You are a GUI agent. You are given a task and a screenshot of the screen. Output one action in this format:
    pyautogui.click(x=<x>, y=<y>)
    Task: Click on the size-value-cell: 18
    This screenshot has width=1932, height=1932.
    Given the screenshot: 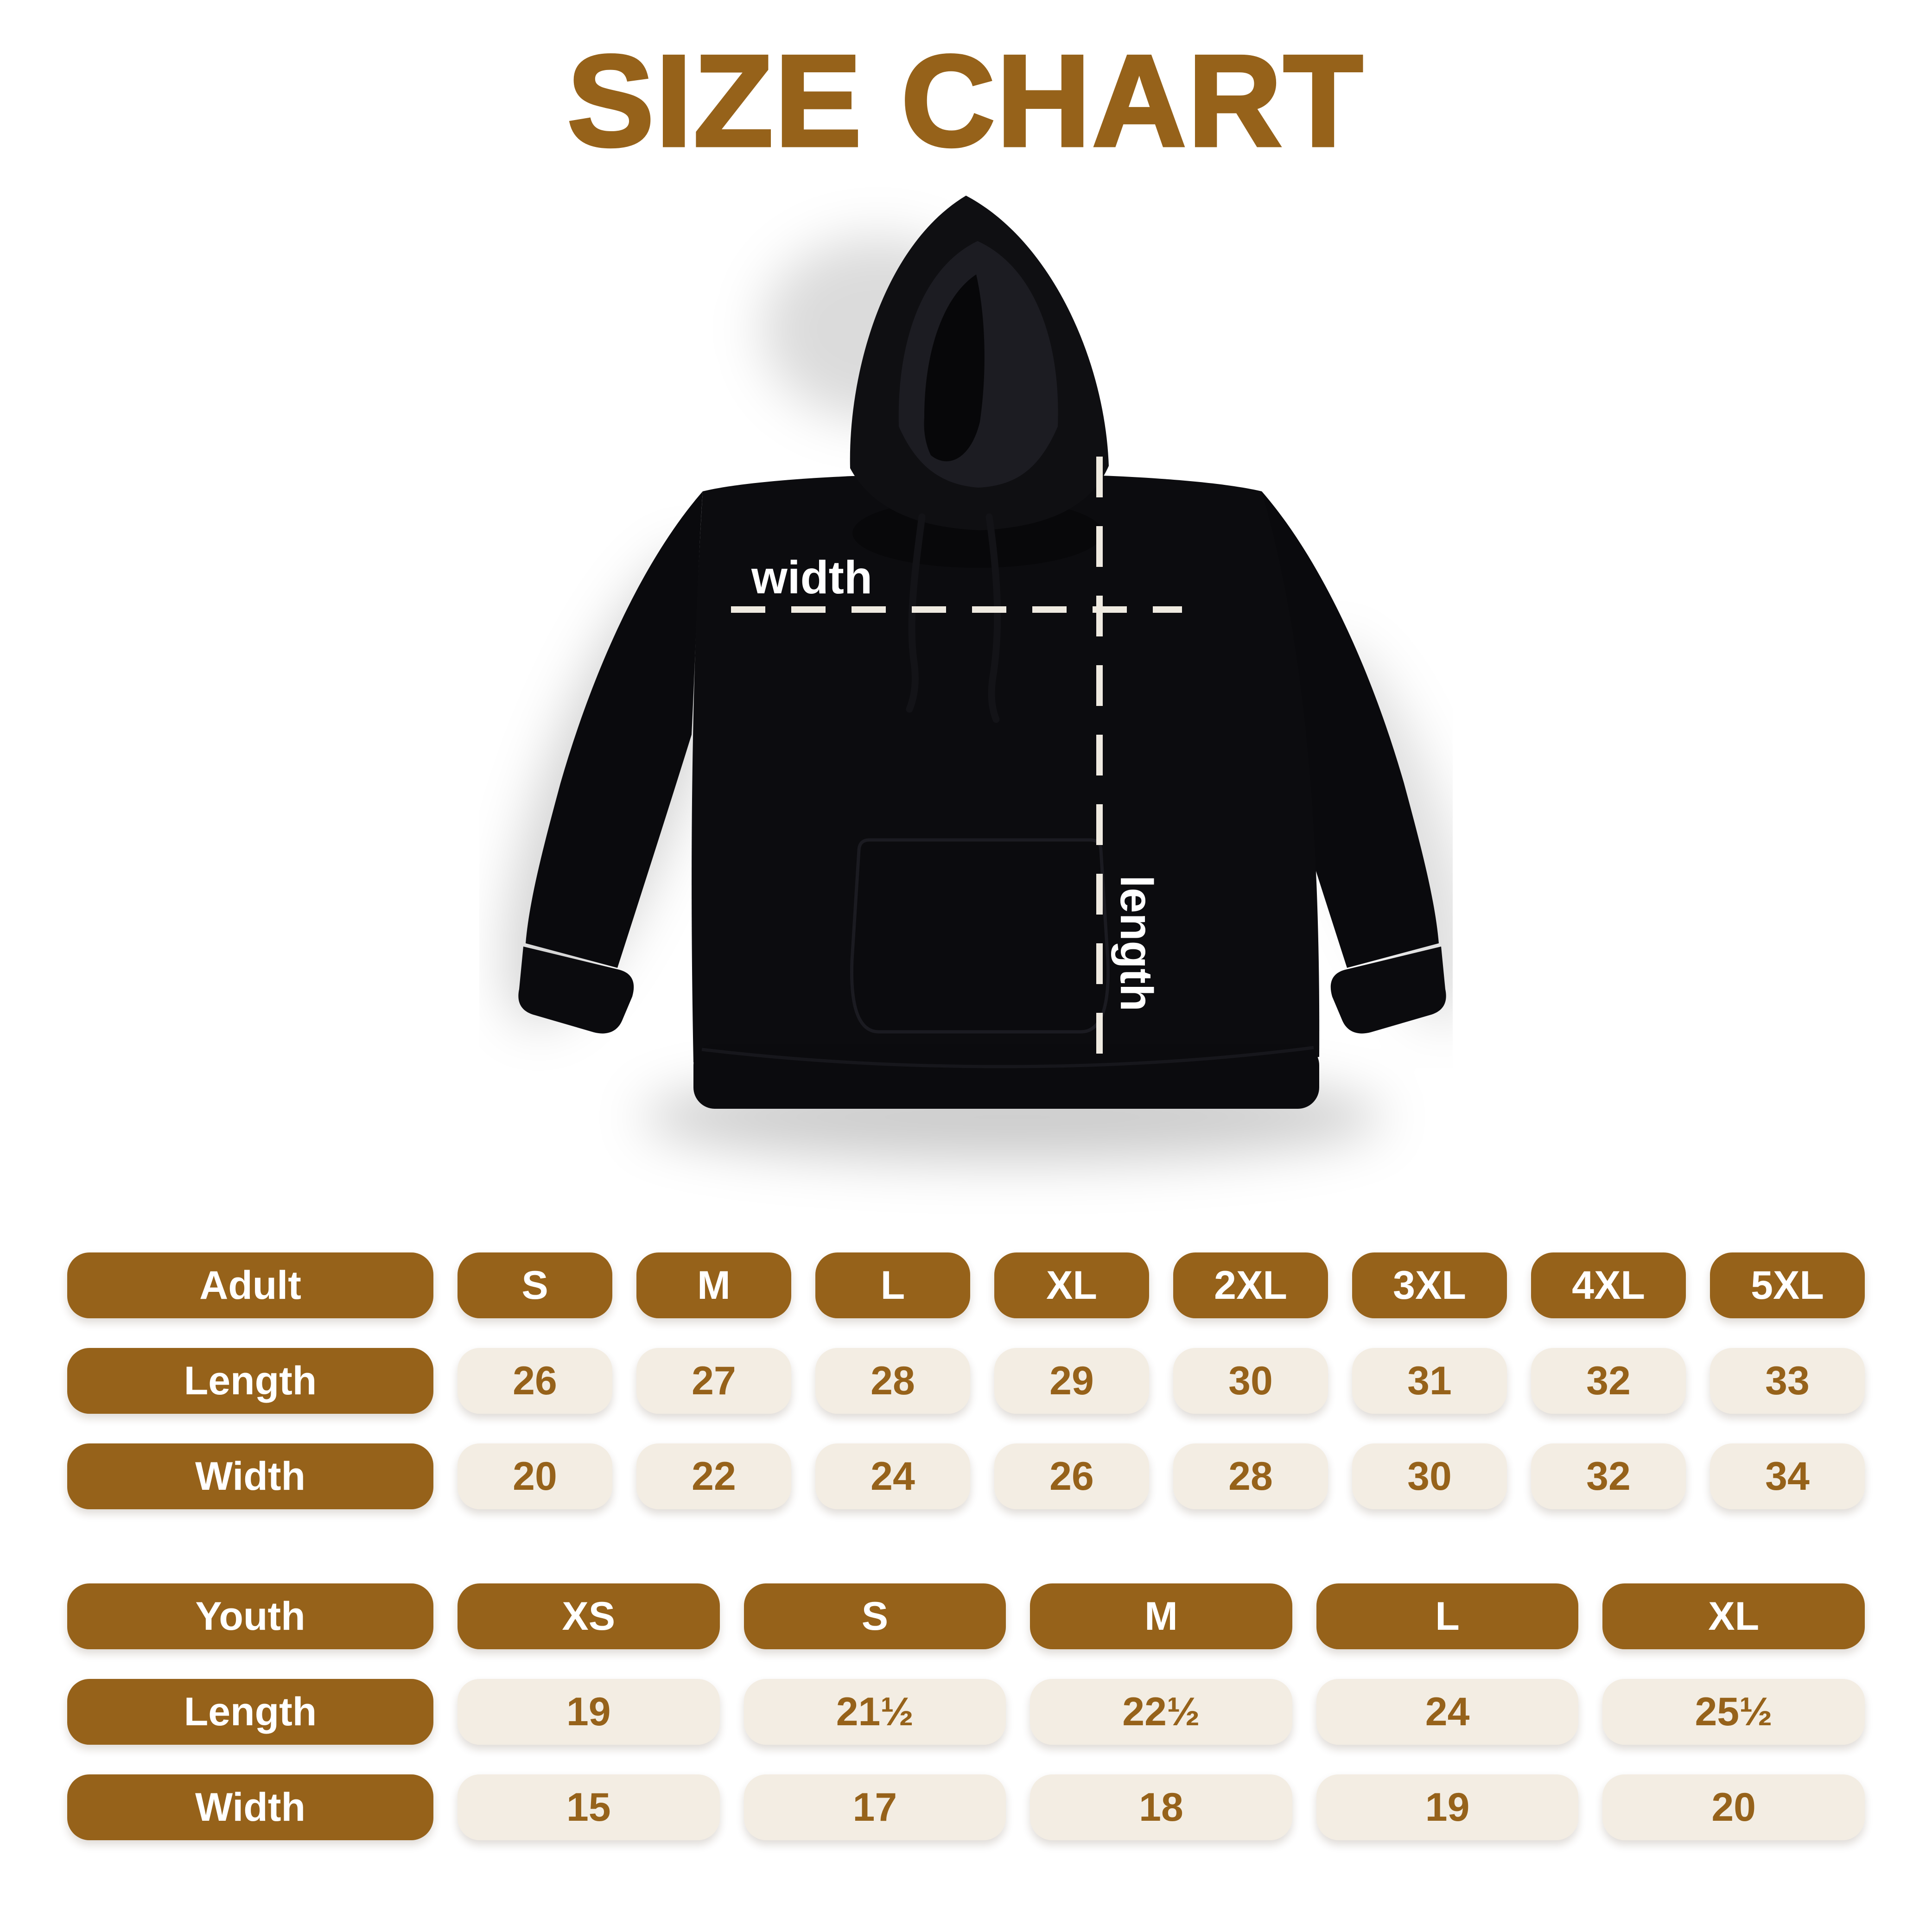 What is the action you would take?
    pyautogui.click(x=1161, y=1807)
    